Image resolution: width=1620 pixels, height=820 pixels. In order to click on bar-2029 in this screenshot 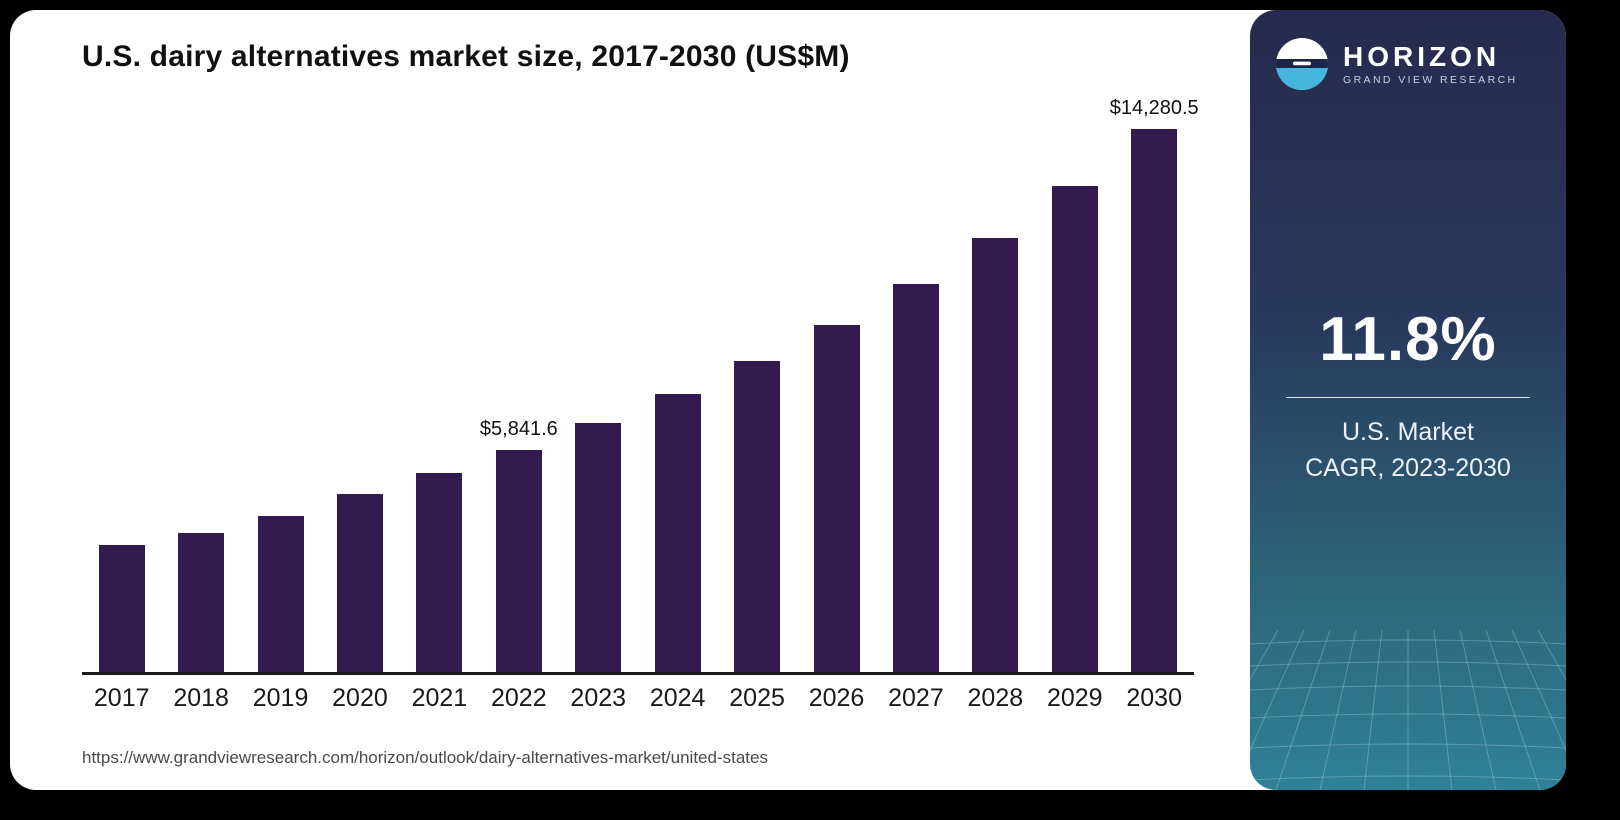, I will do `click(1074, 429)`.